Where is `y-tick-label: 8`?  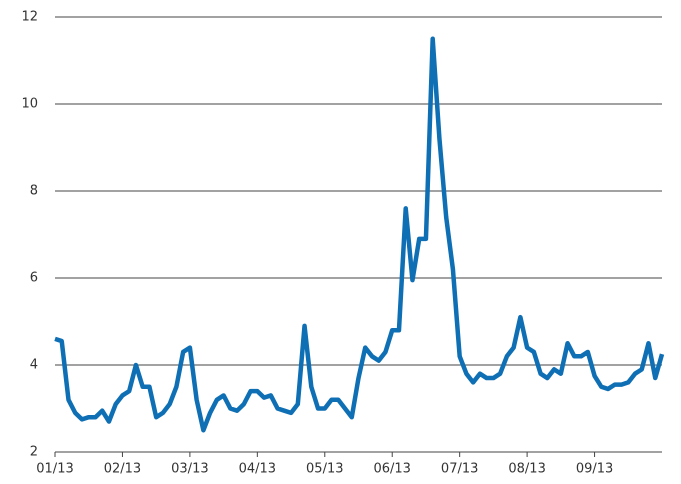 y-tick-label: 8 is located at coordinates (34, 191).